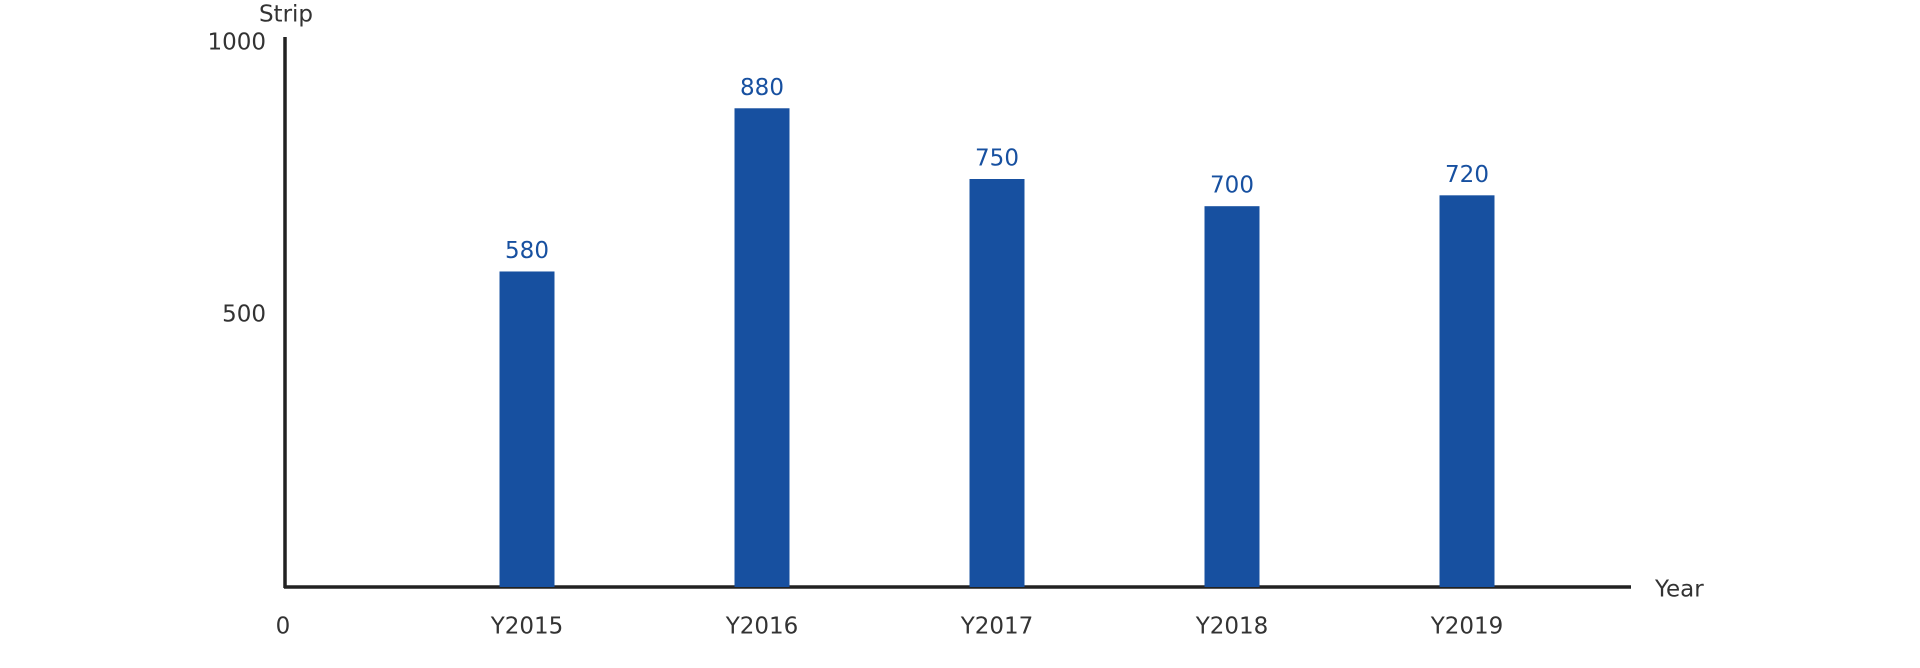 This screenshot has width=1920, height=668. Describe the element at coordinates (1467, 627) in the screenshot. I see `x-tick-label: Y2019` at that location.